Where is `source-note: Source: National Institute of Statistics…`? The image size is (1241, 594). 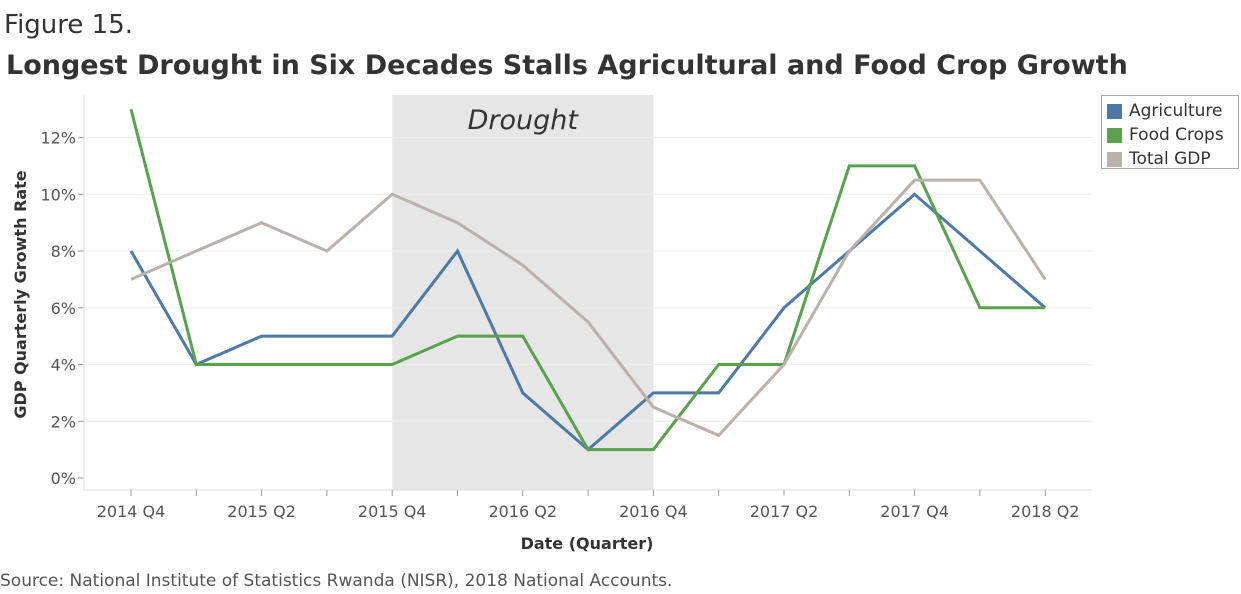
source-note: Source: National Institute of Statistics… is located at coordinates (336, 581).